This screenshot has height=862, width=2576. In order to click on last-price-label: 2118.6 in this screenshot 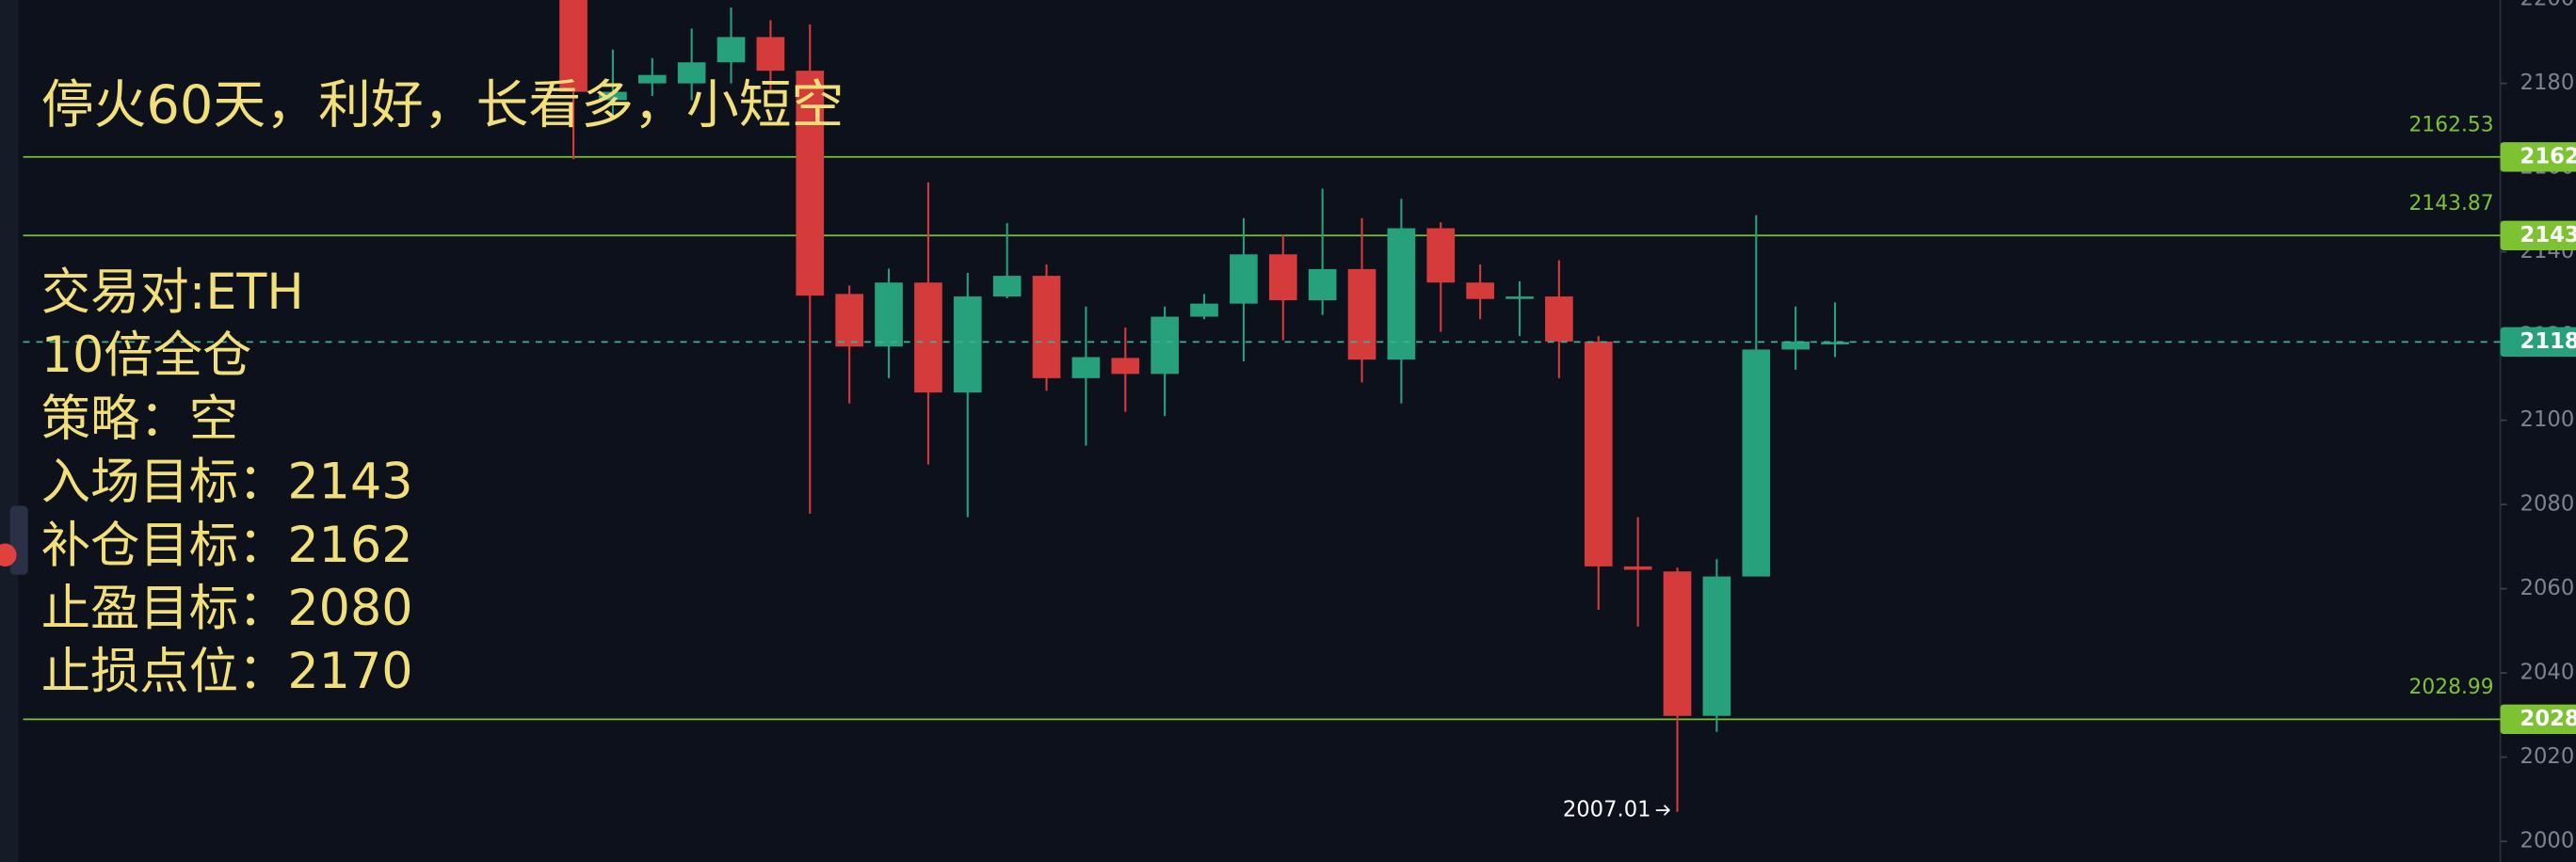, I will do `click(2548, 341)`.